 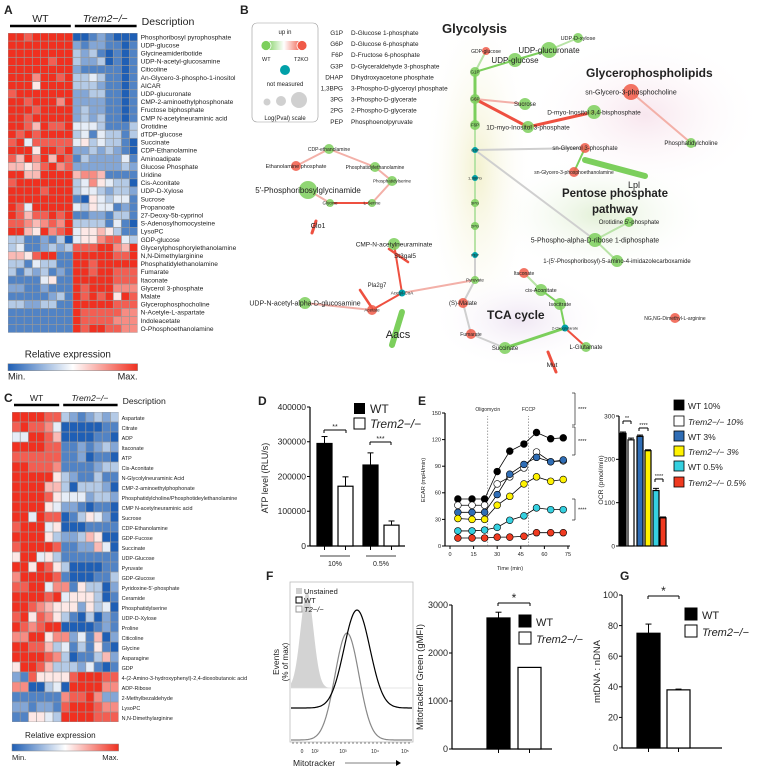 What do you see at coordinates (303, 546) in the screenshot?
I see `y-tick-label: 0` at bounding box center [303, 546].